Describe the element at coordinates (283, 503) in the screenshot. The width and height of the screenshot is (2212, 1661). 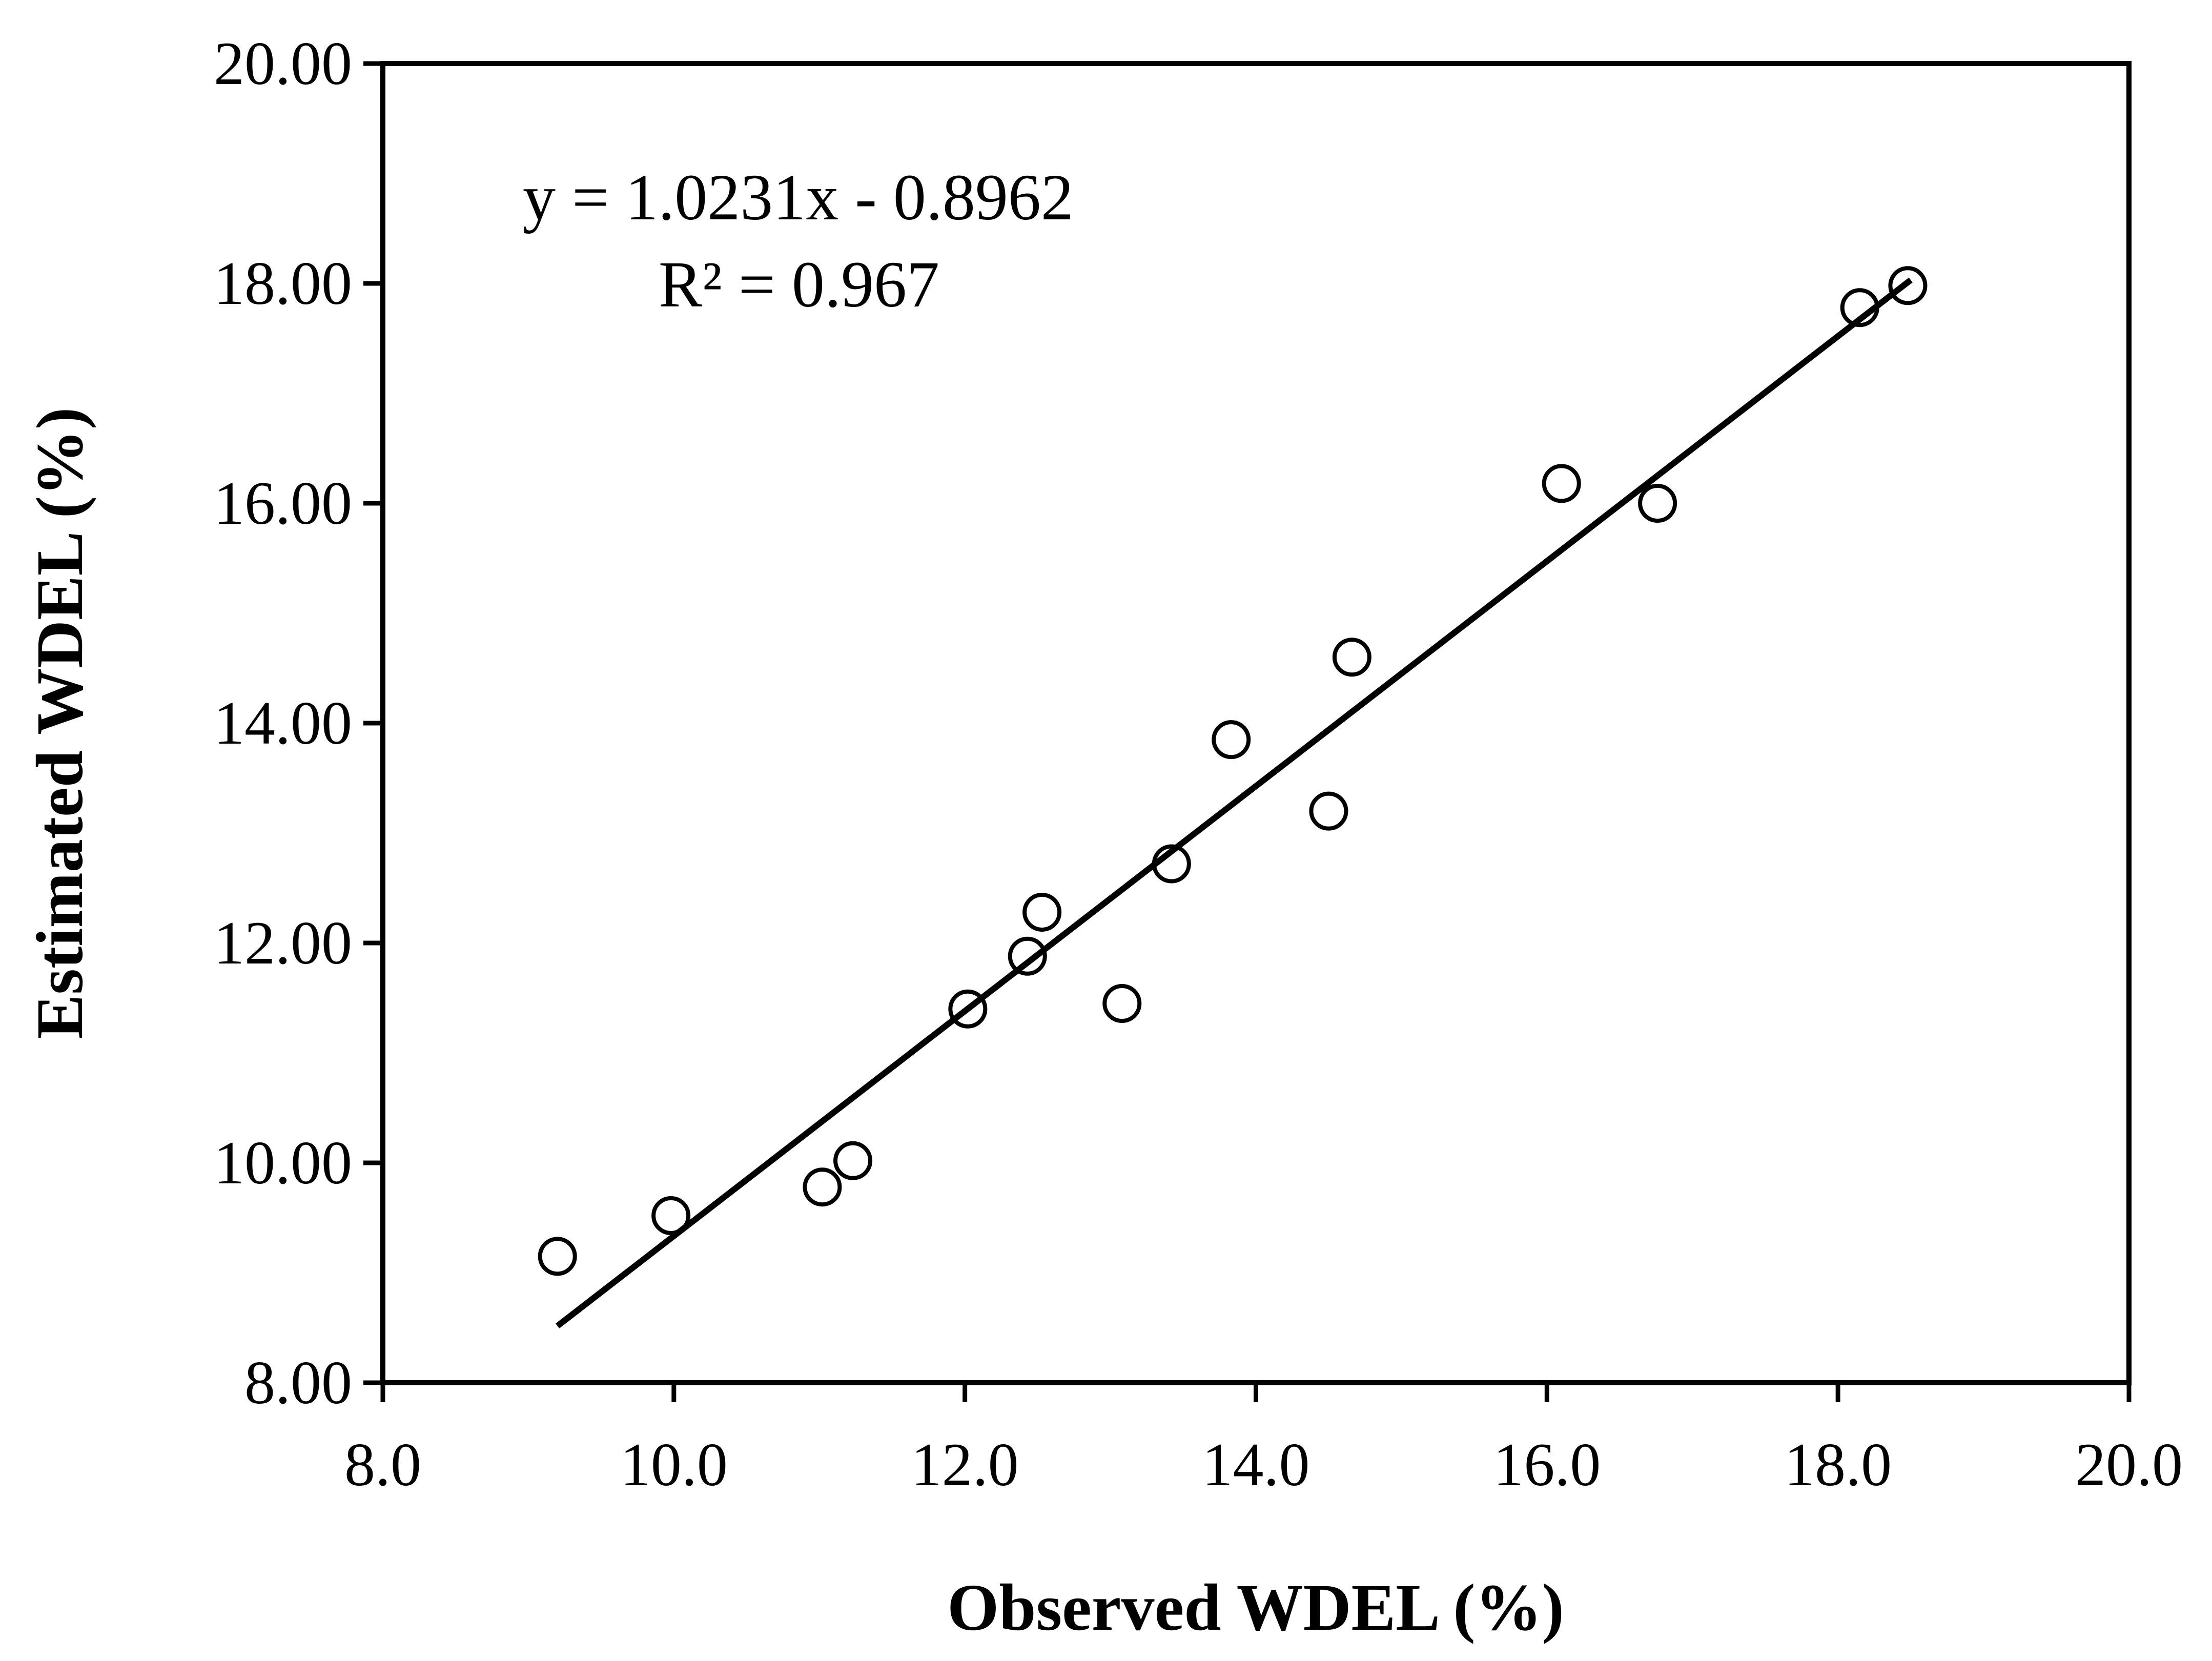
I see `y-tick-label: 16.00` at that location.